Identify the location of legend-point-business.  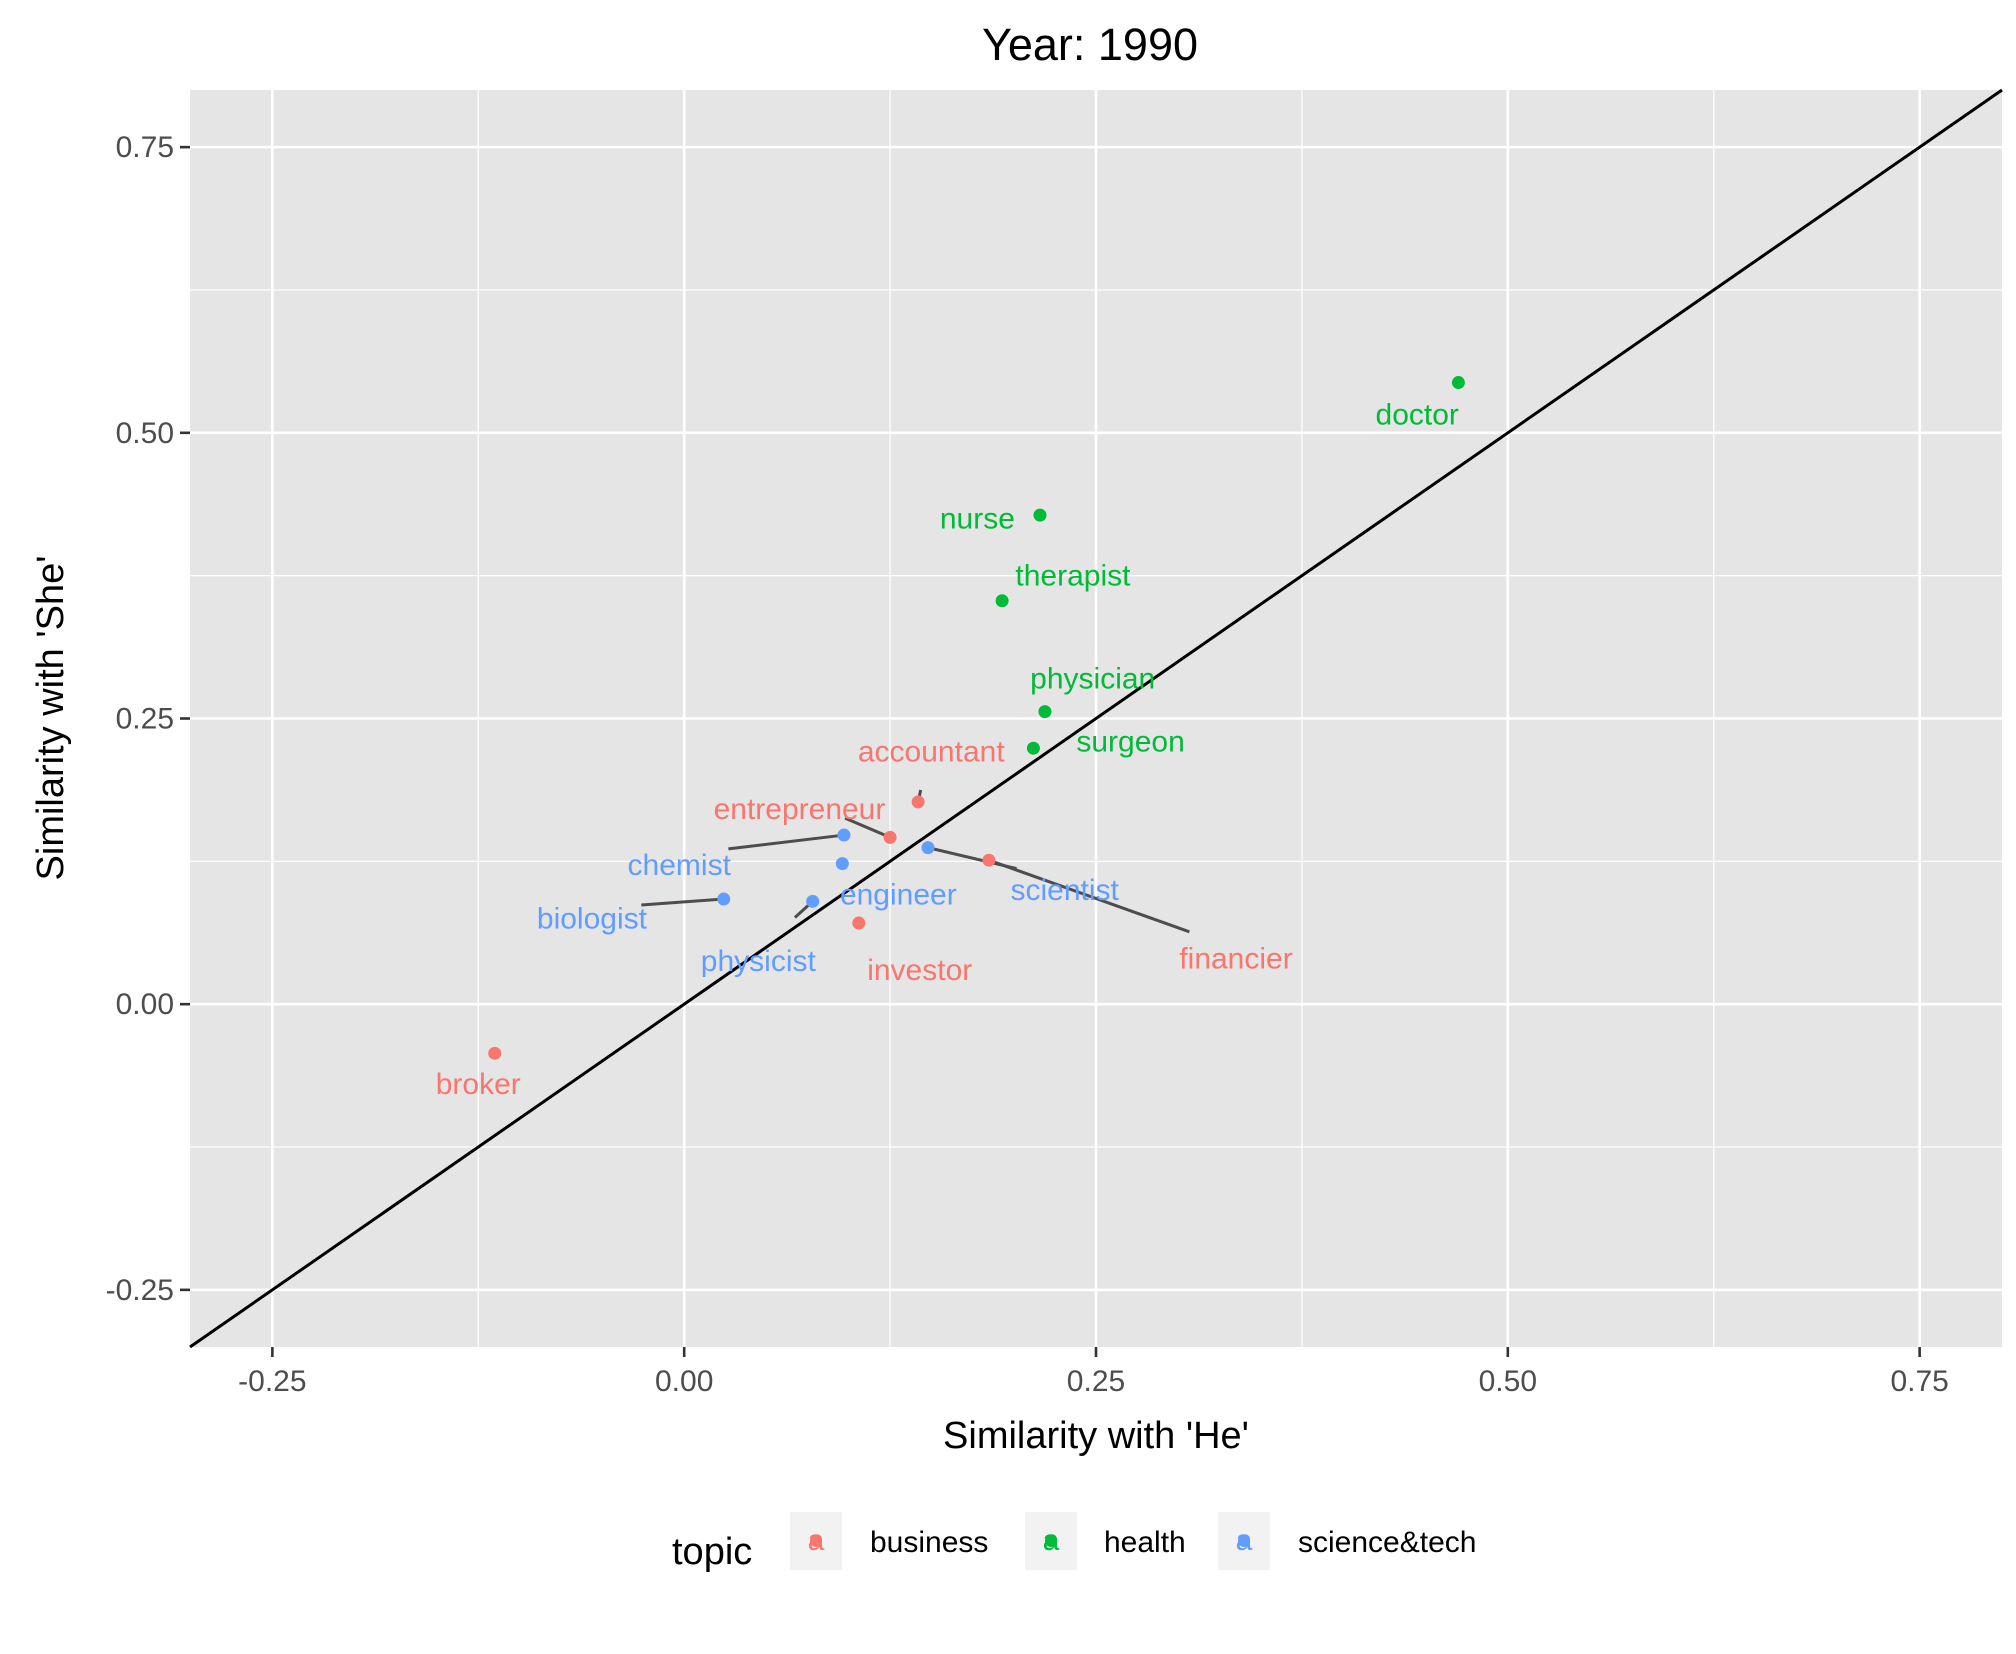
(816, 1541).